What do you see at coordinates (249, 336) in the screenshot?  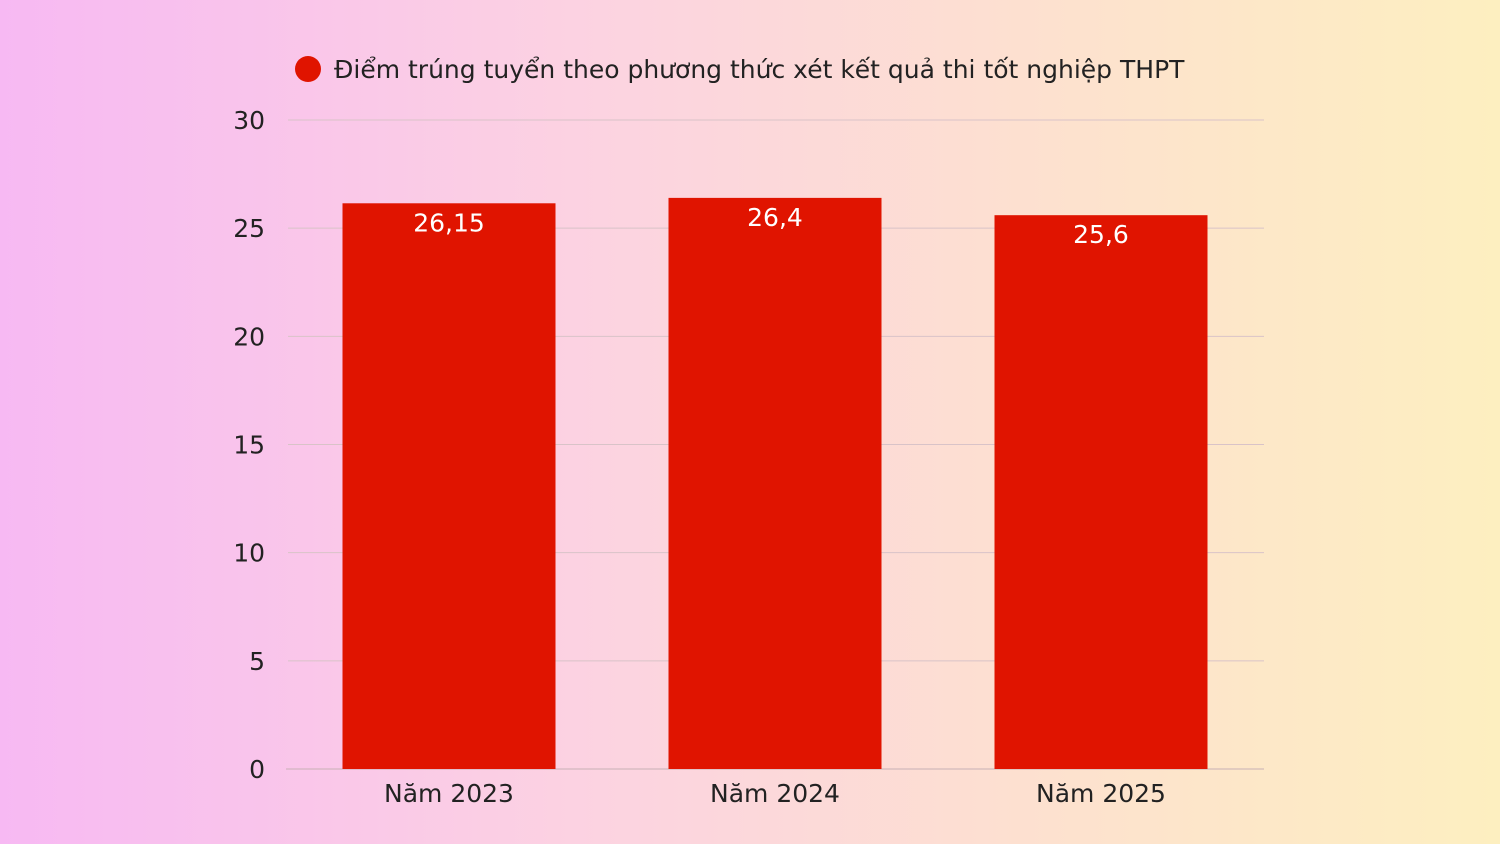 I see `y-tick-label: 20` at bounding box center [249, 336].